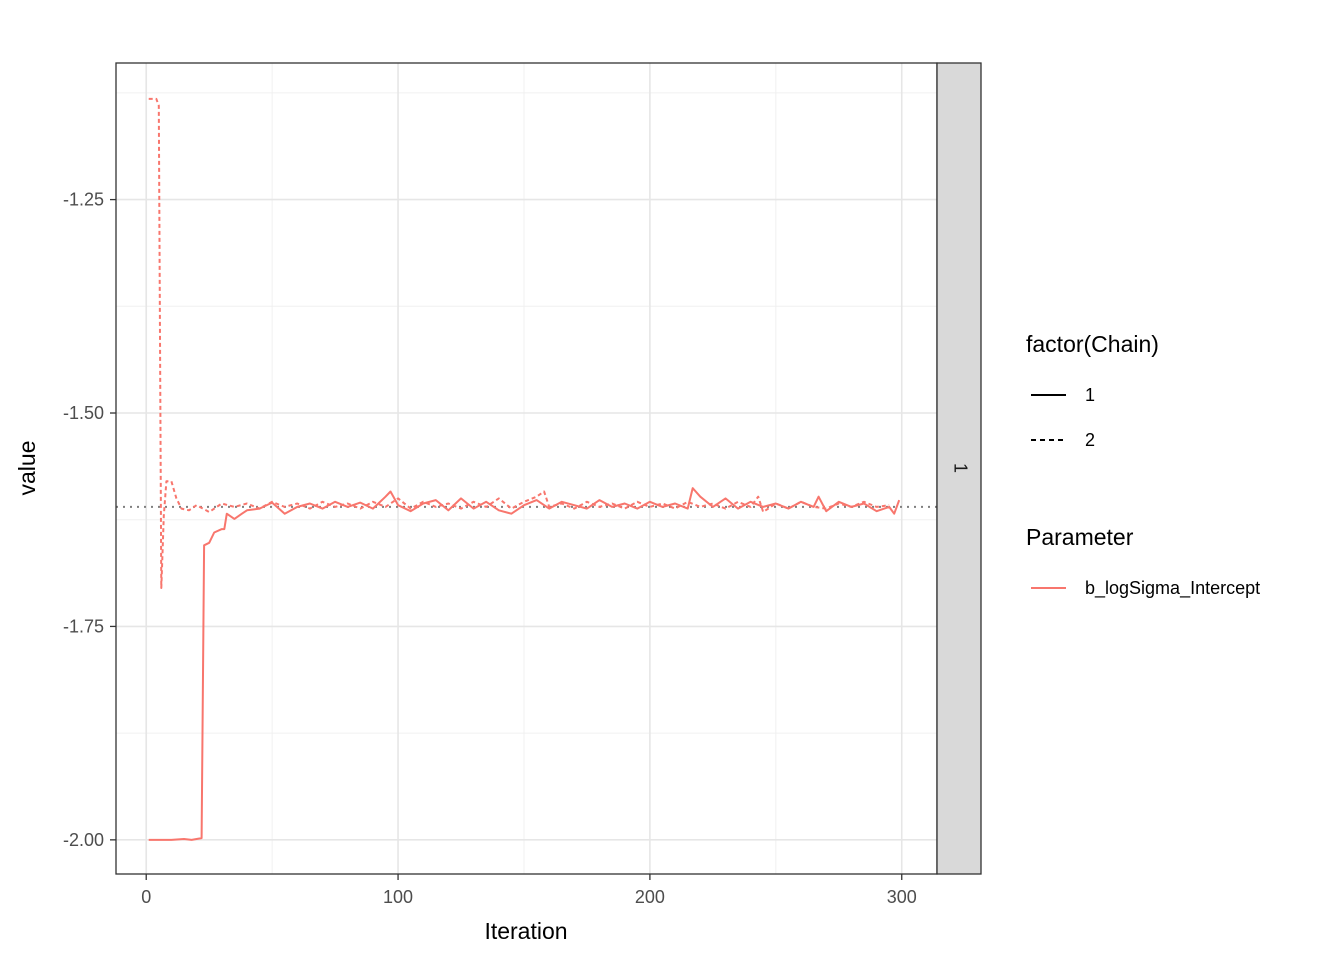 The height and width of the screenshot is (960, 1344). I want to click on x-axis-title: Iteration, so click(525, 931).